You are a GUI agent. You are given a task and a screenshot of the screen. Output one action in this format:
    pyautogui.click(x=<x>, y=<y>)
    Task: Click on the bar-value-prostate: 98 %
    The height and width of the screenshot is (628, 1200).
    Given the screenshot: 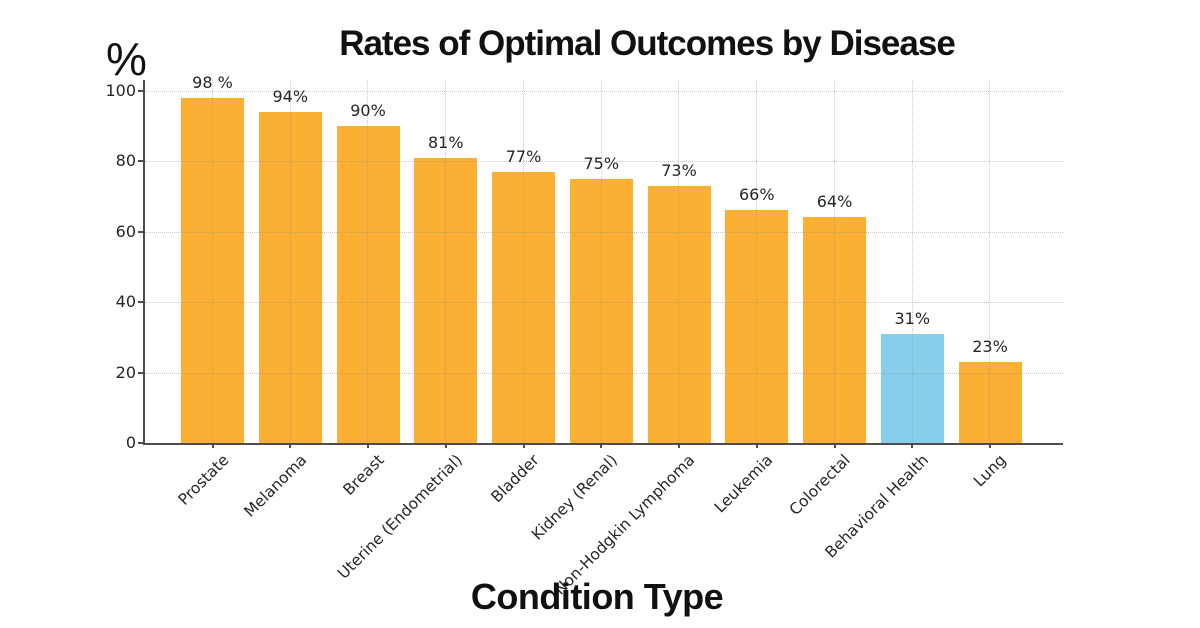 What is the action you would take?
    pyautogui.click(x=212, y=82)
    